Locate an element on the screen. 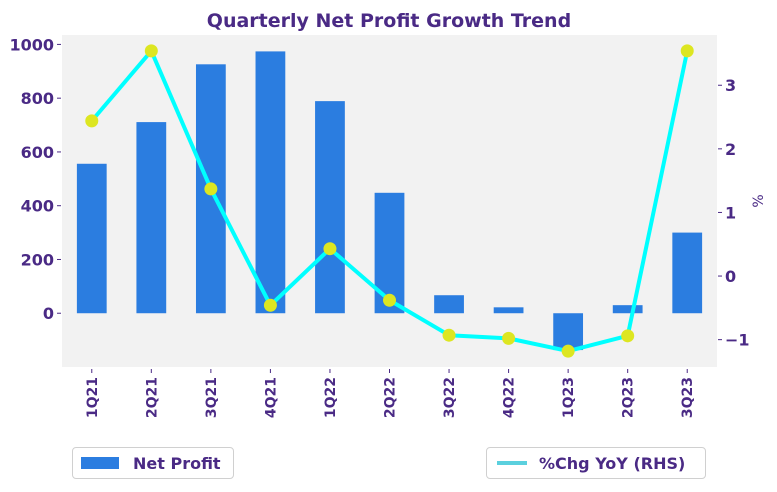 This screenshot has width=777, height=492. point-1Q22 is located at coordinates (330, 249).